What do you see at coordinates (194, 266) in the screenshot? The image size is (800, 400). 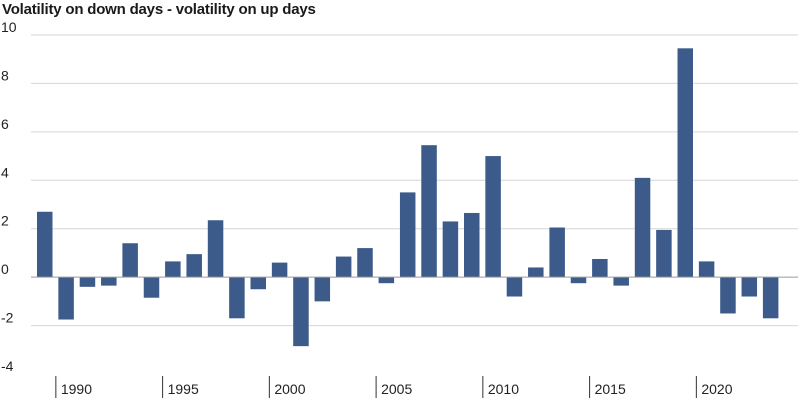 I see `bar-1996` at bounding box center [194, 266].